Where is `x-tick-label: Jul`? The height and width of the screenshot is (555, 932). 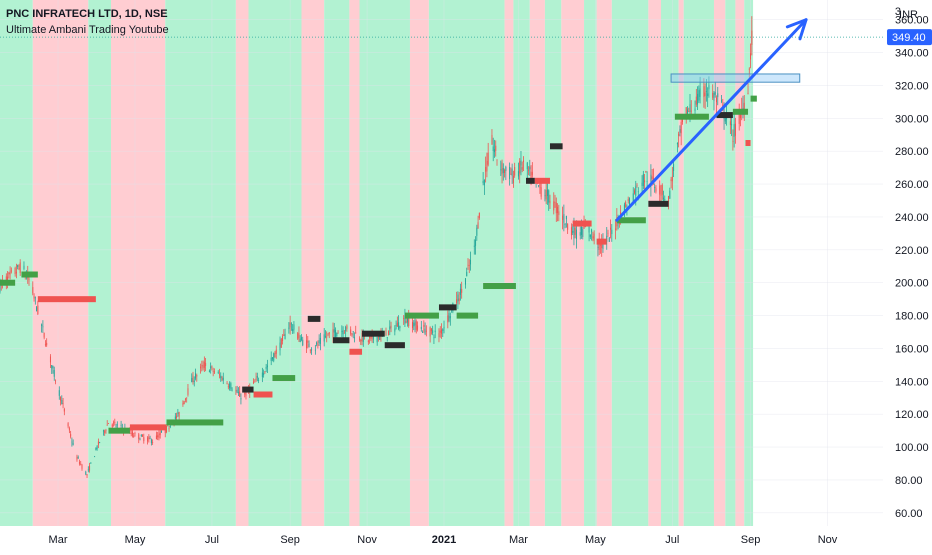
x-tick-label: Jul is located at coordinates (212, 540).